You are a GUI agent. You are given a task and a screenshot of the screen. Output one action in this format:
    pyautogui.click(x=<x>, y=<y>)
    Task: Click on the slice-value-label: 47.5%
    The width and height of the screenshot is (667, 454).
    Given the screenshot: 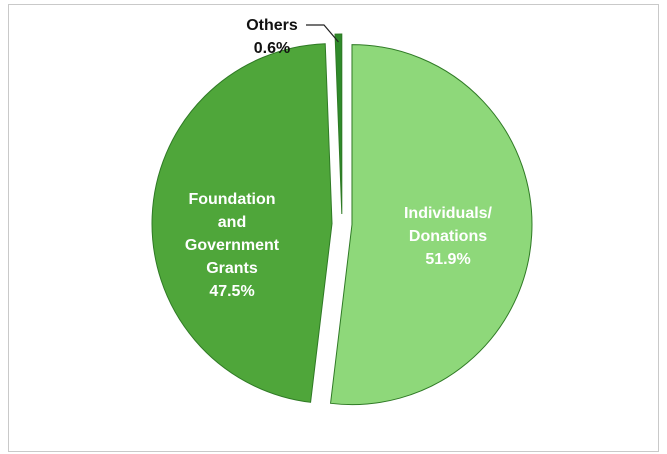 What is the action you would take?
    pyautogui.click(x=231, y=291)
    